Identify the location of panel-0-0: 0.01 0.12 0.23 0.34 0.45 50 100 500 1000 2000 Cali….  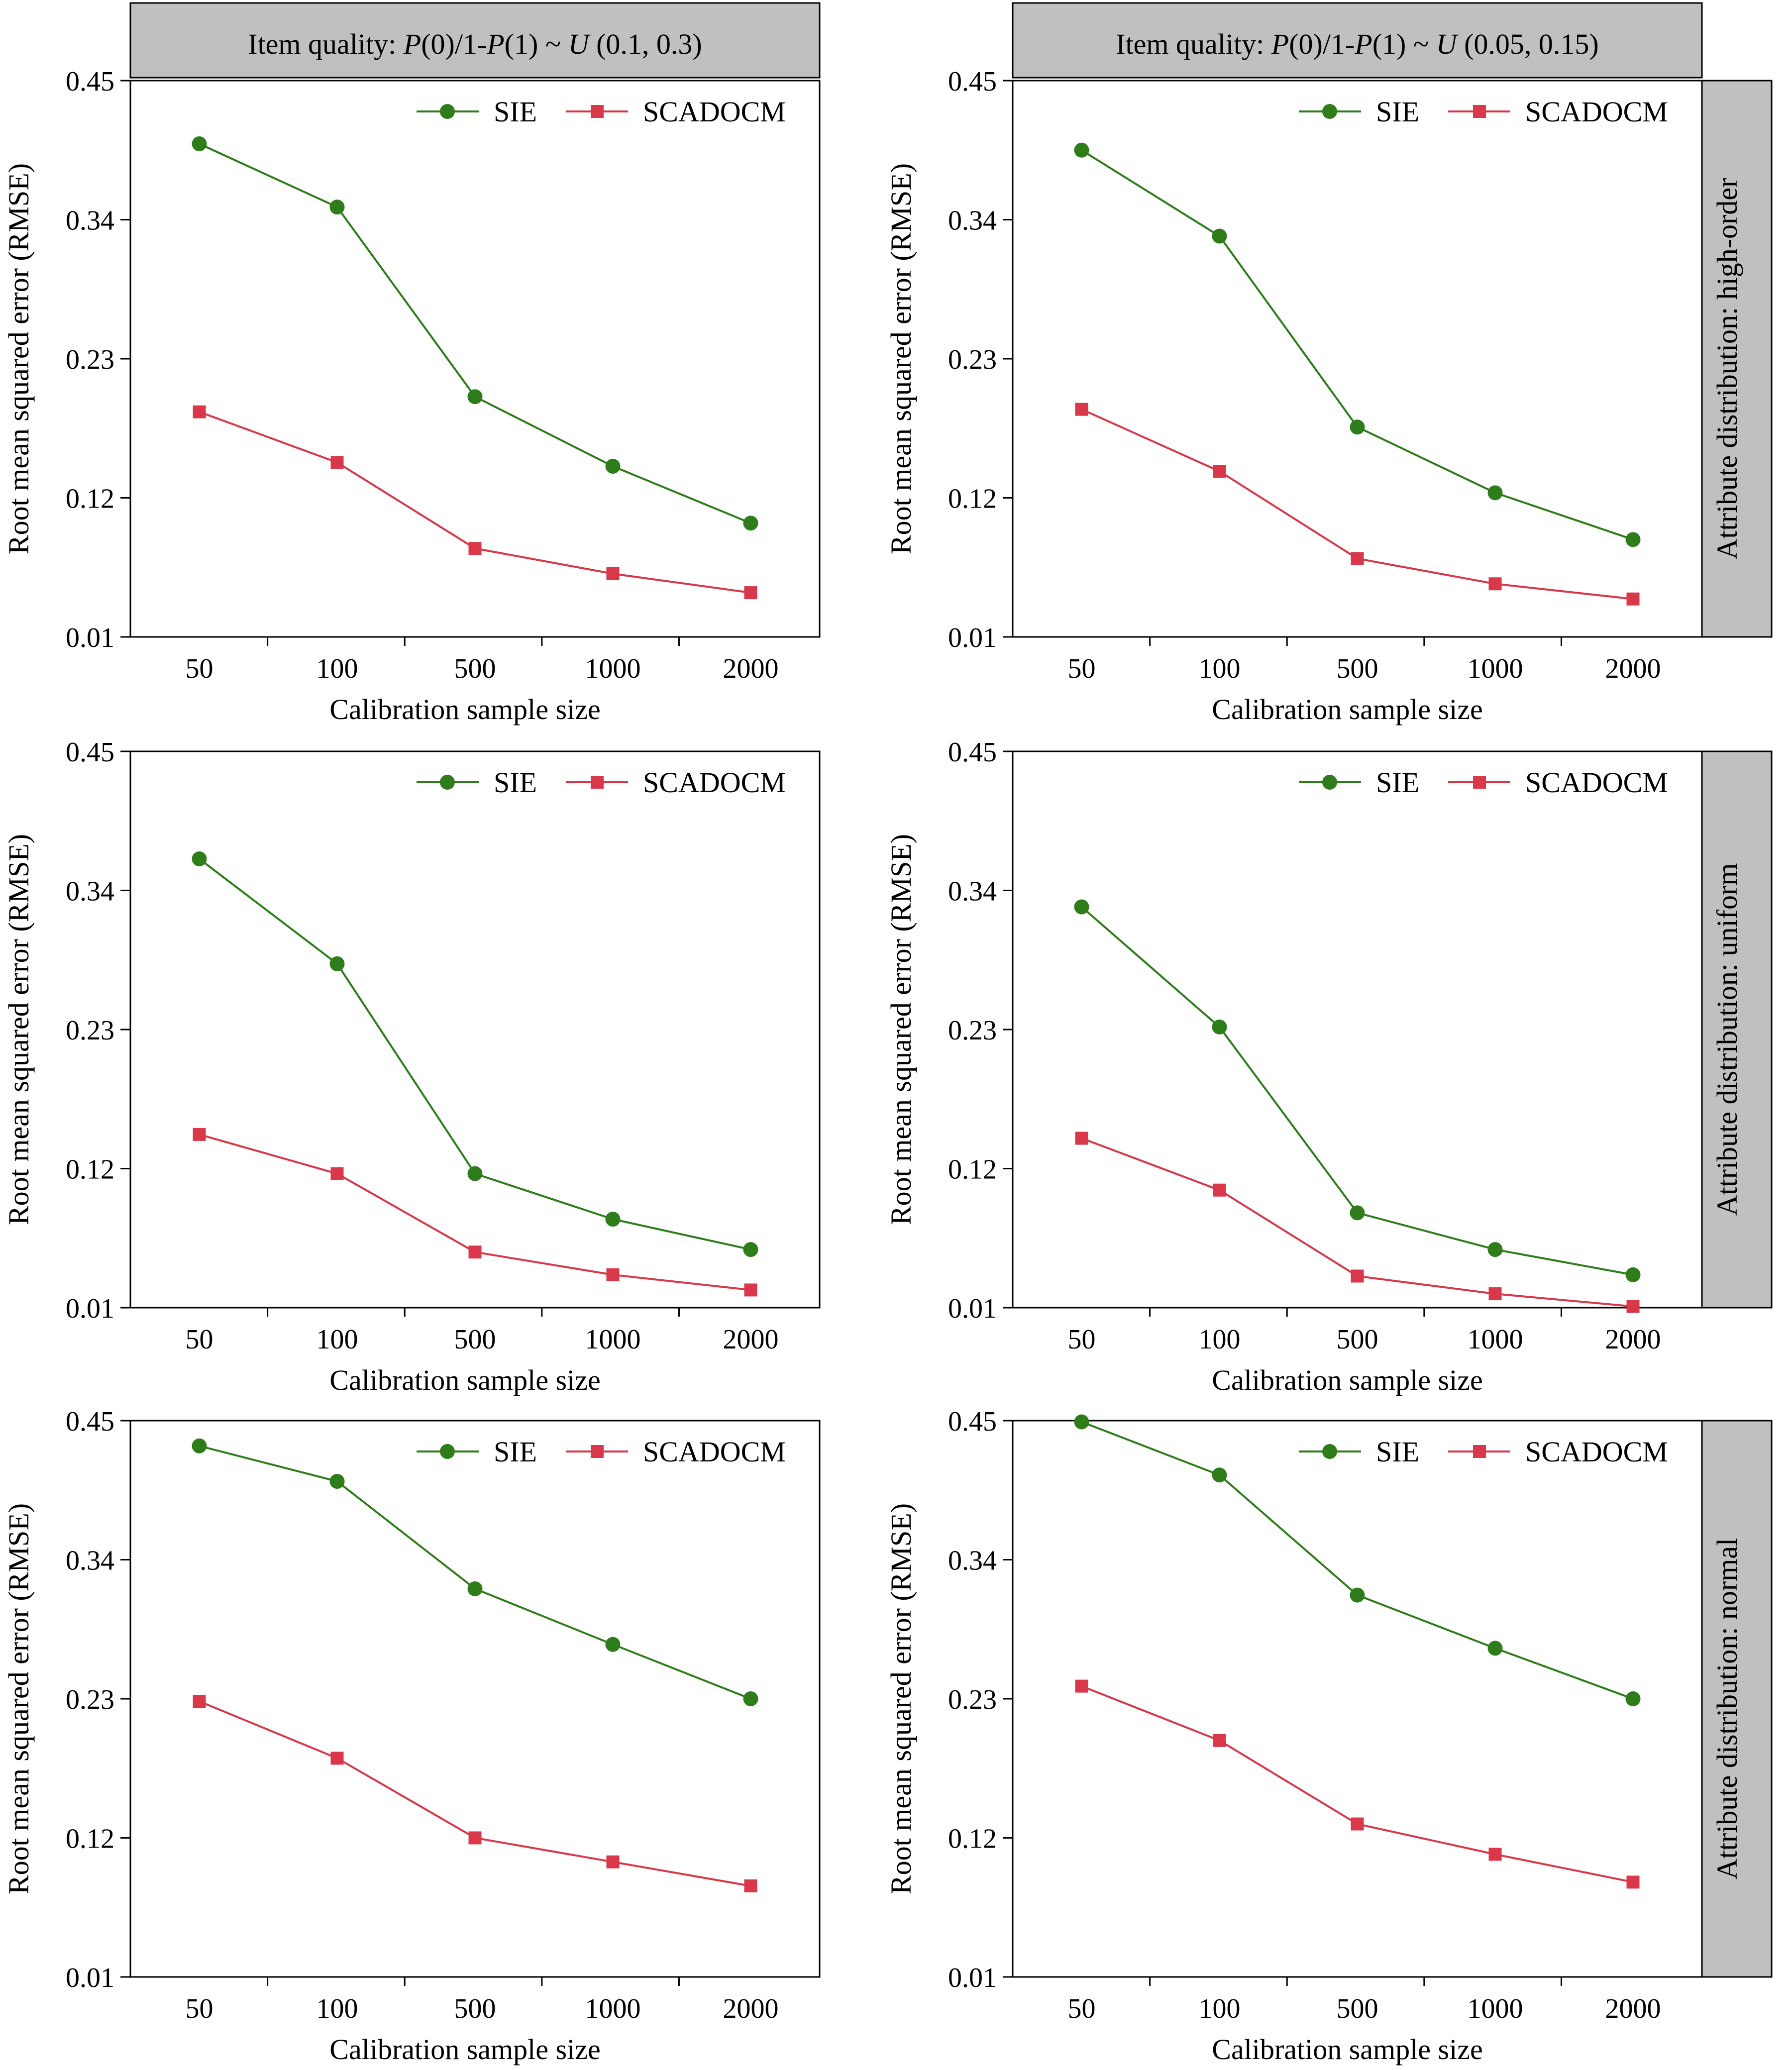
(411, 395).